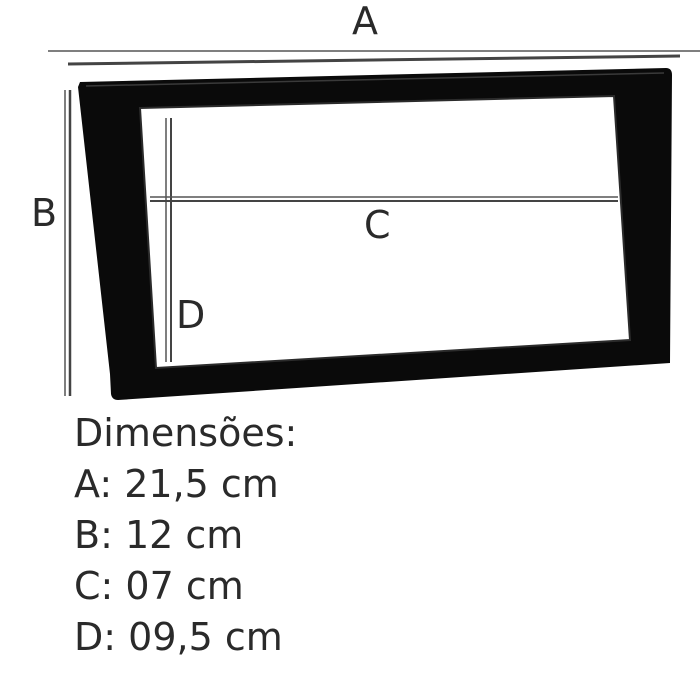 This screenshot has width=700, height=700. I want to click on dimension-d-value: D: 09,5 cm, so click(178, 637).